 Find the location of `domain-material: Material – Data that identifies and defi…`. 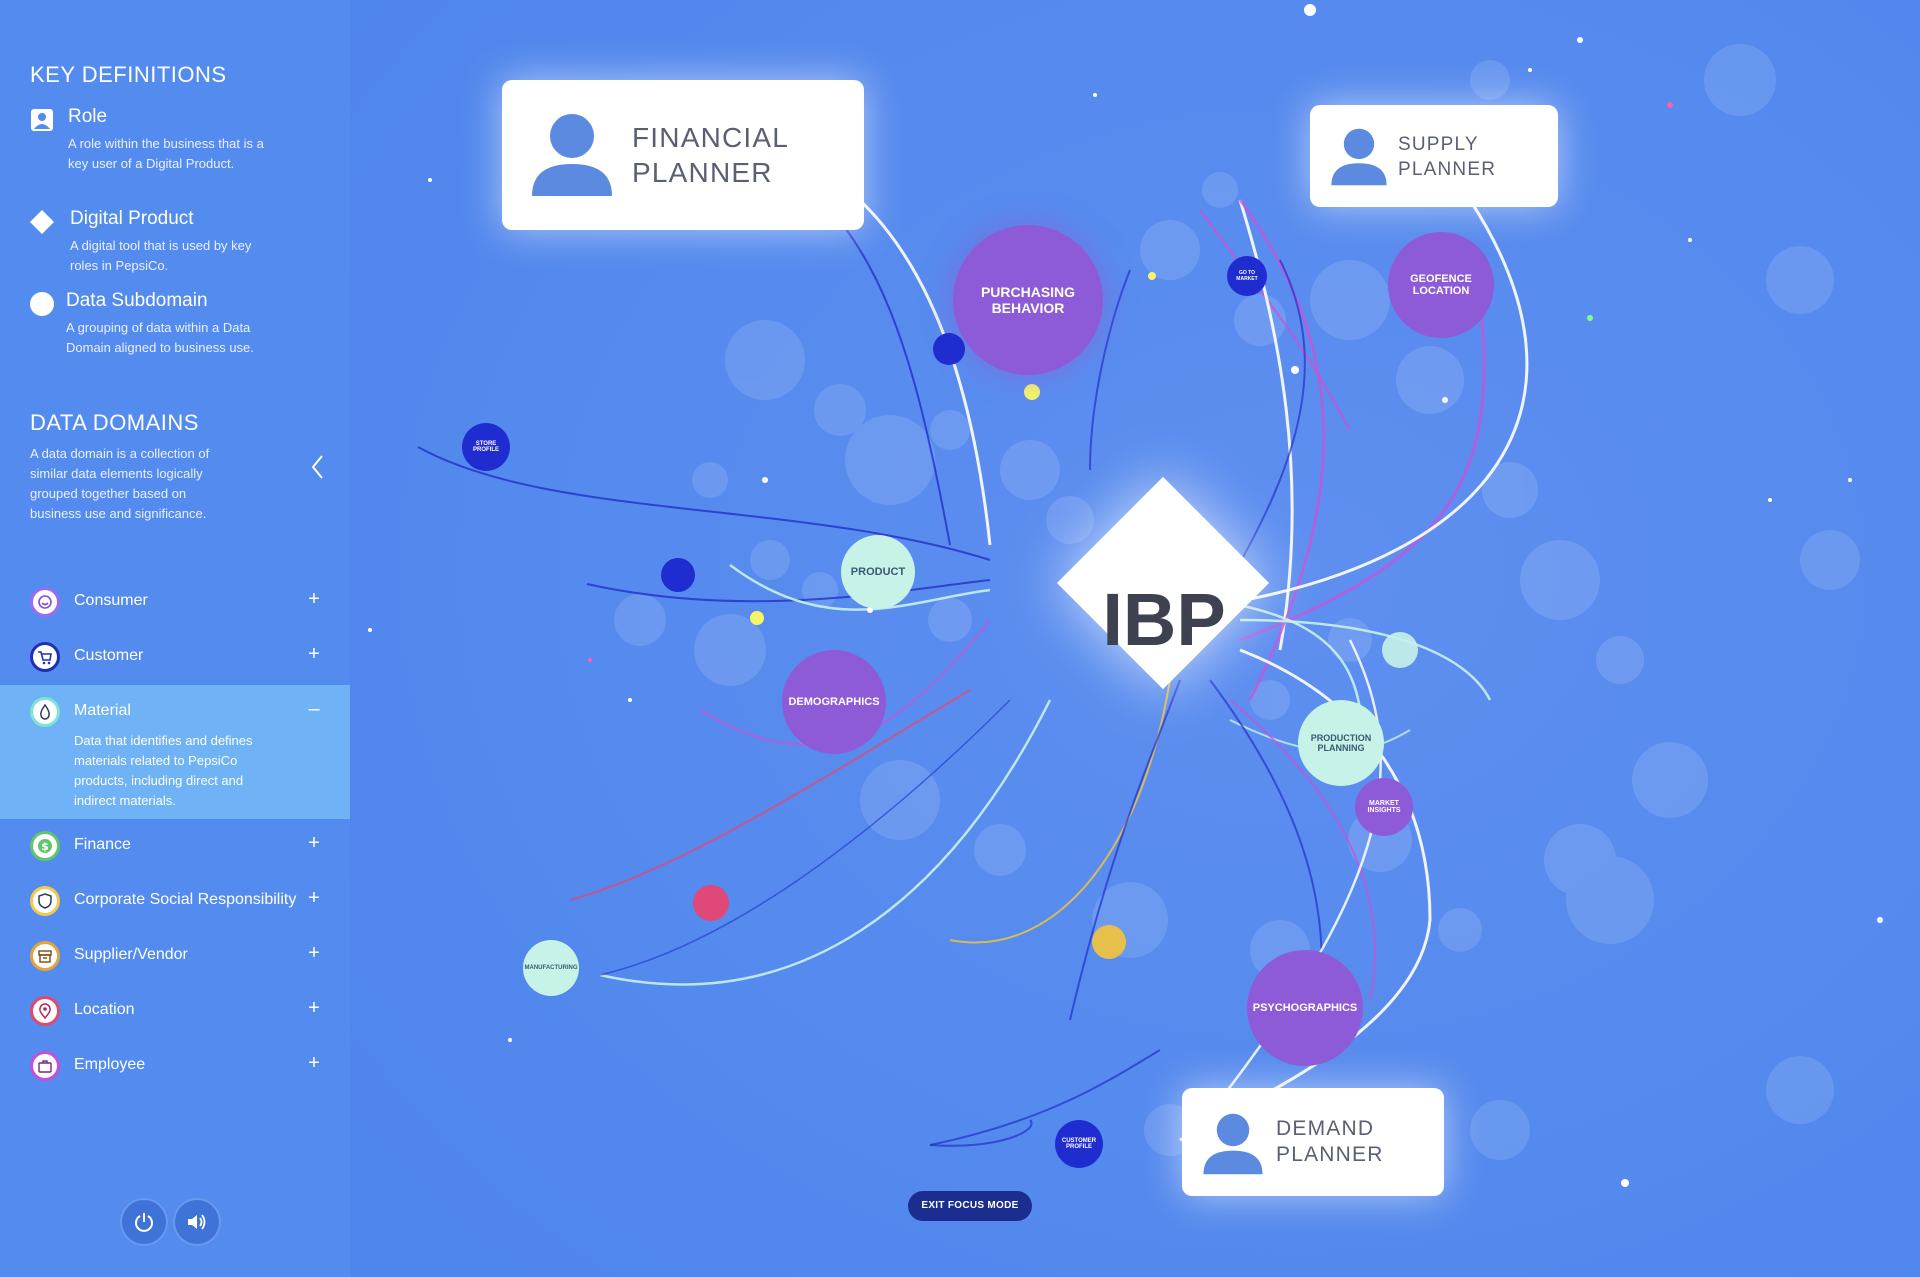

domain-material: Material – Data that identifies and defi… is located at coordinates (175, 752).